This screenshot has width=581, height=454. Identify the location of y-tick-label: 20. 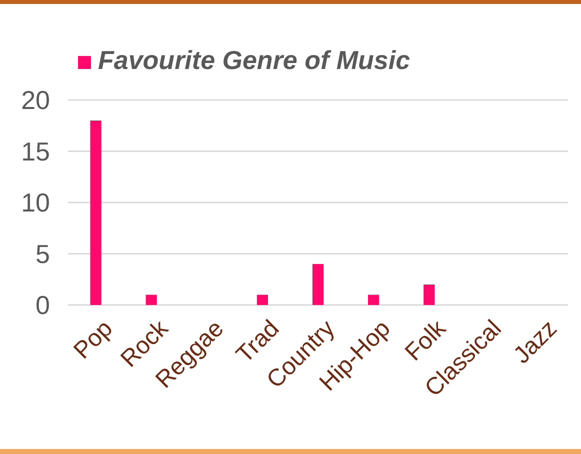
(35, 100).